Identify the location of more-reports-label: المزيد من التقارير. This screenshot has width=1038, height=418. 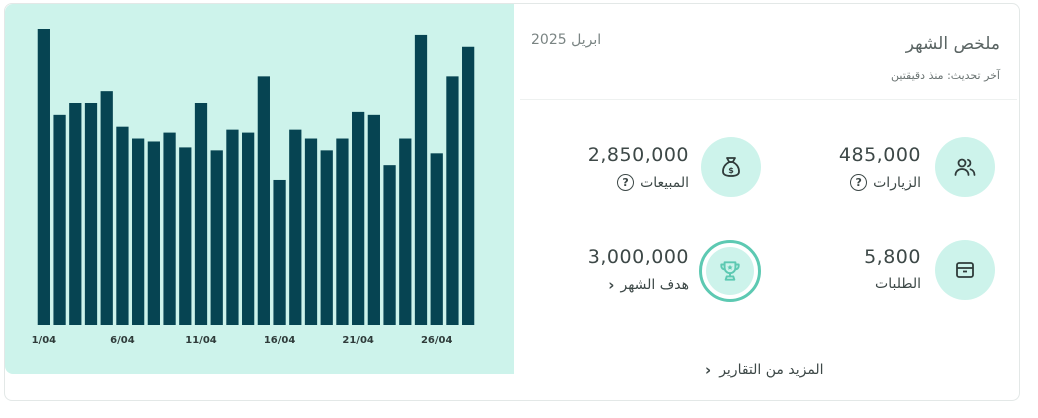
(771, 370).